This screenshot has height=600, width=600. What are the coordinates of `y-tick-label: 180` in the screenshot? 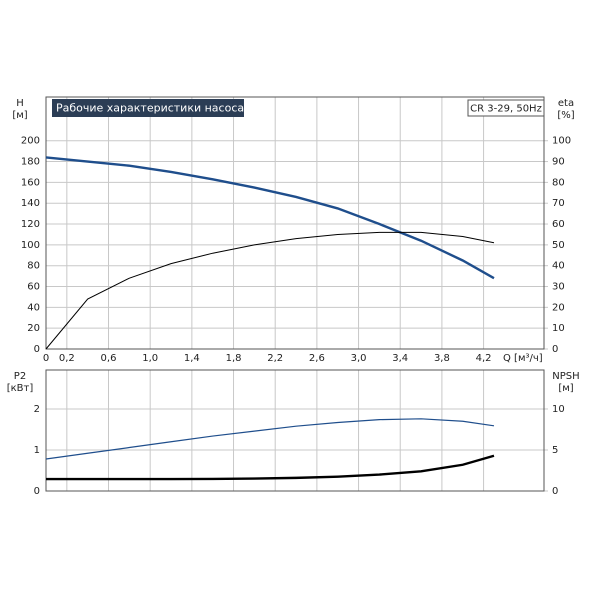 It's located at (30, 162).